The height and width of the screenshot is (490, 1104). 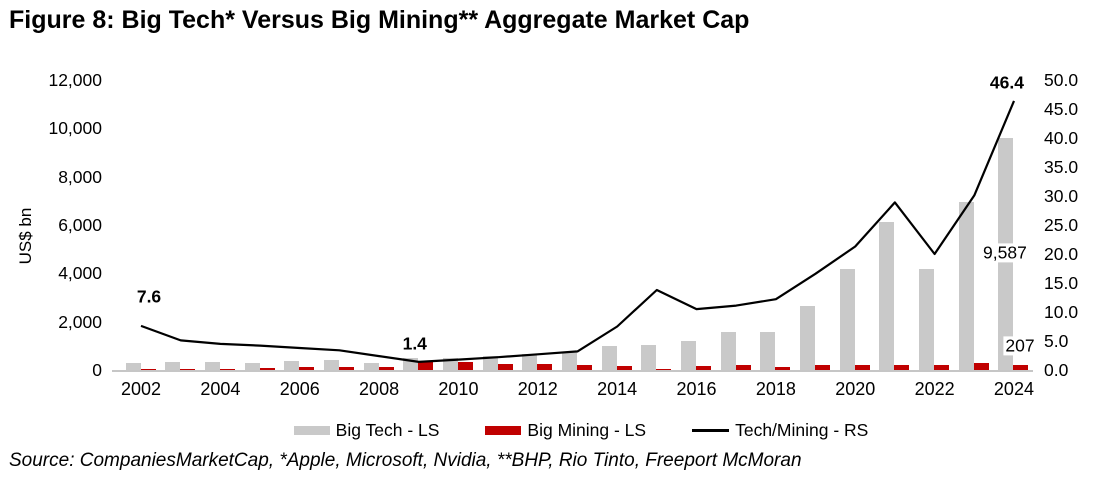 I want to click on tech-bar-2005, so click(x=252, y=366).